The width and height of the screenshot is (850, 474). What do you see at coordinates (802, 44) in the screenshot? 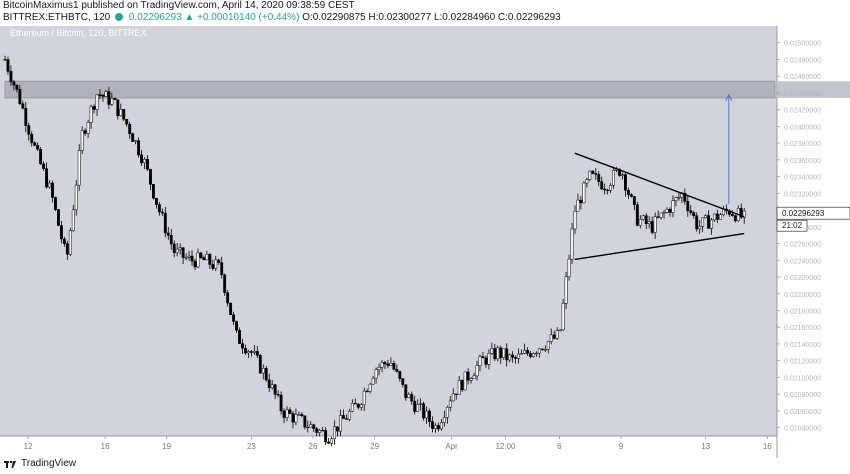
I see `y-tick-label: 0.02500000` at bounding box center [802, 44].